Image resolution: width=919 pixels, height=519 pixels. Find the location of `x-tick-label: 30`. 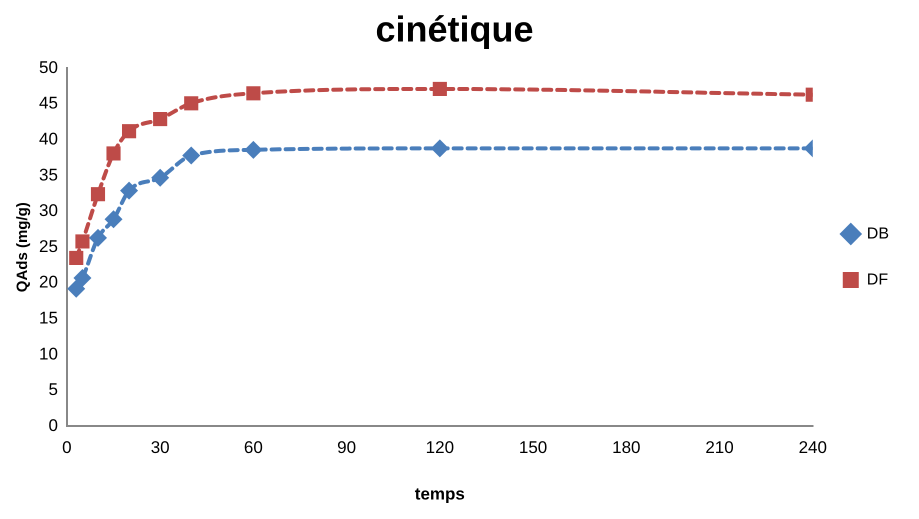

x-tick-label: 30 is located at coordinates (160, 448).